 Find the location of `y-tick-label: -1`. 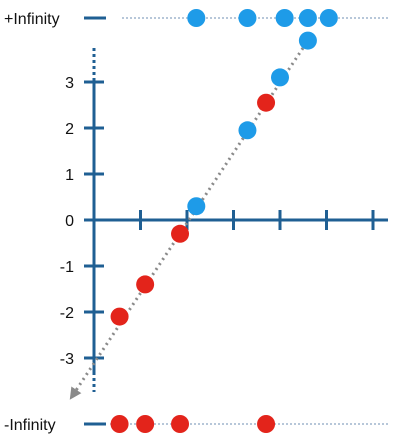

y-tick-label: -1 is located at coordinates (67, 267).